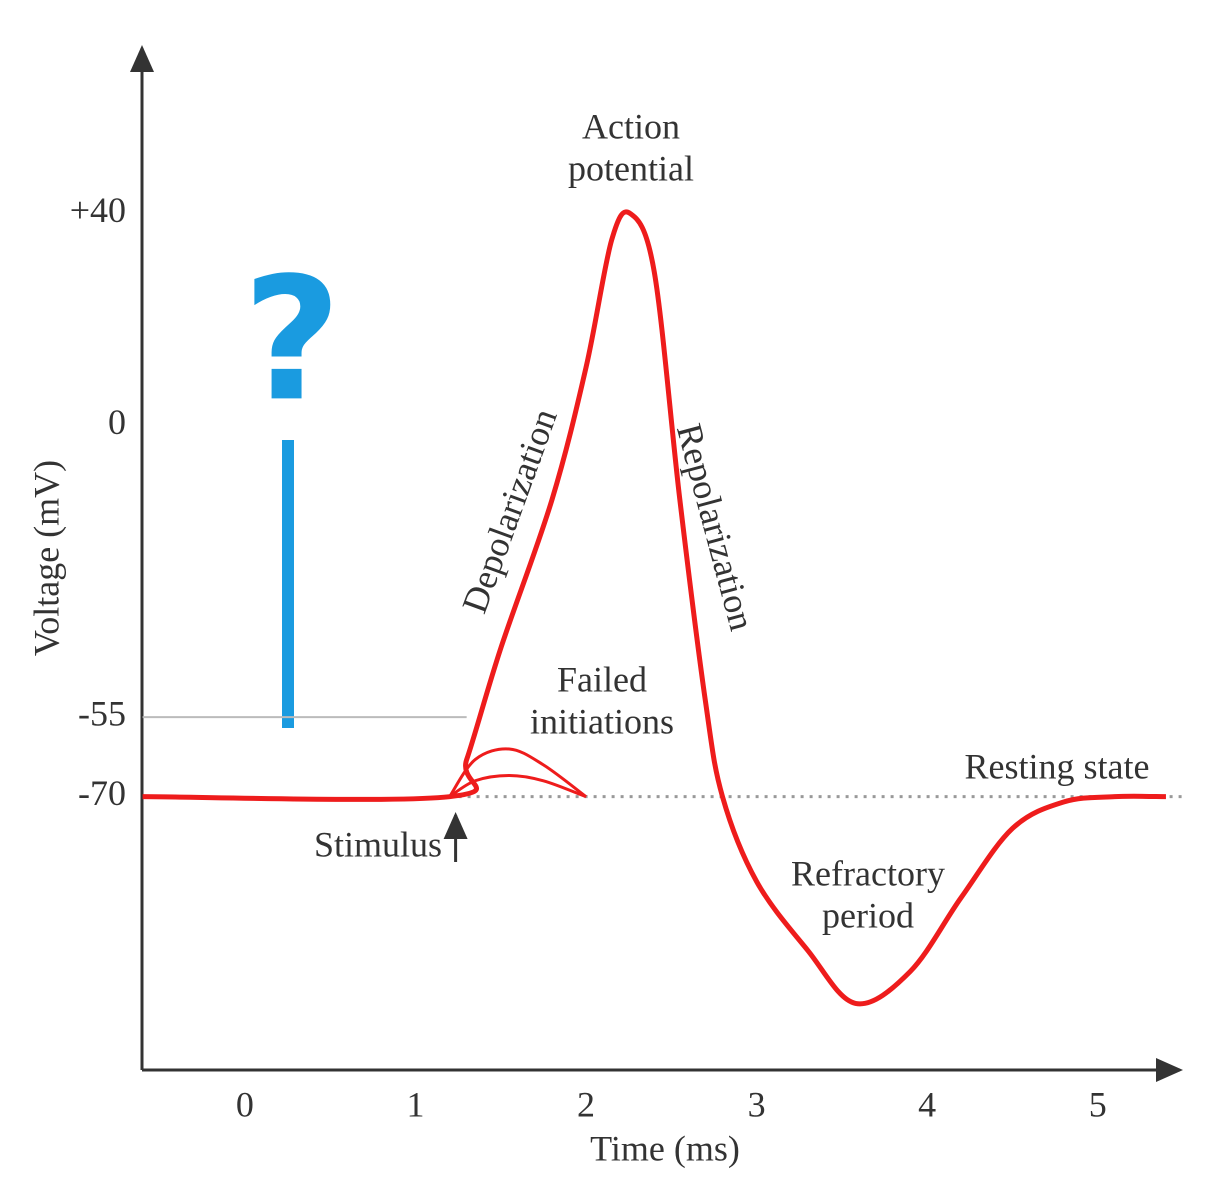 The image size is (1216, 1200). Describe the element at coordinates (415, 1104) in the screenshot. I see `x-tick-label: 1` at that location.